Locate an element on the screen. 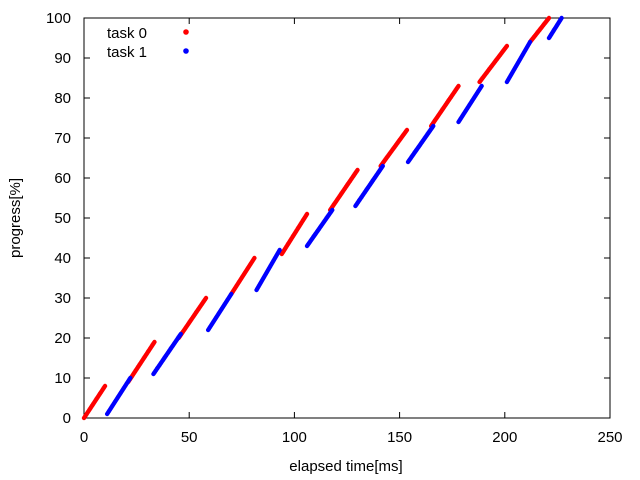  x-axis-label: elapsed time[ms] is located at coordinates (345, 466).